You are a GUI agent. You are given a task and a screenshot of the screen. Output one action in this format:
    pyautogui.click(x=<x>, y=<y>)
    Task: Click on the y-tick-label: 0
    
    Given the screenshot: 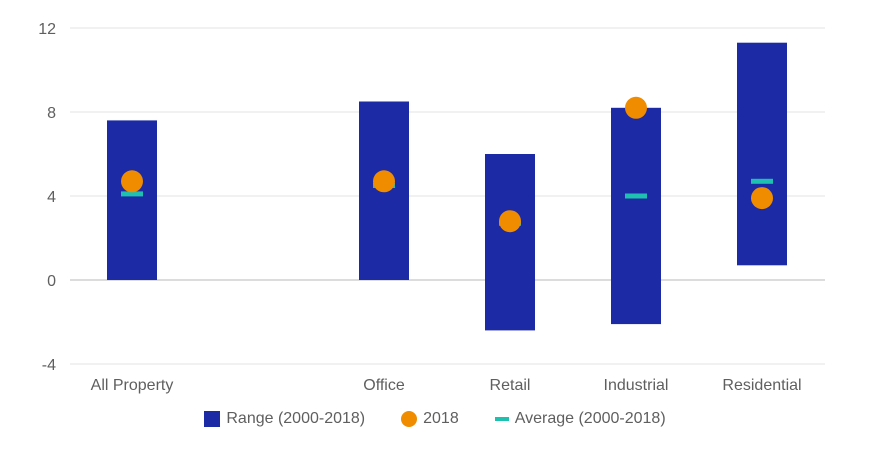 What is the action you would take?
    pyautogui.click(x=51, y=281)
    